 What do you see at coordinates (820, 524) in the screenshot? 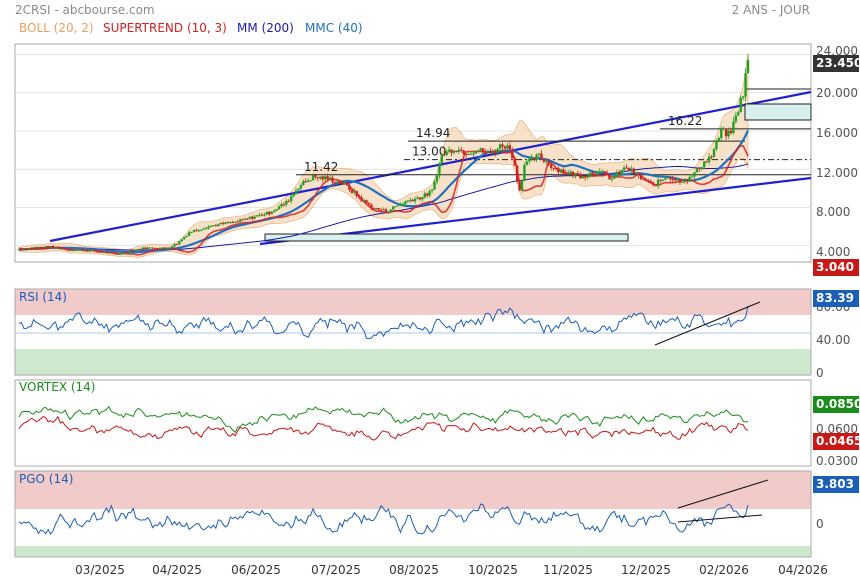
I see `pgo-tick-0: 0` at bounding box center [820, 524].